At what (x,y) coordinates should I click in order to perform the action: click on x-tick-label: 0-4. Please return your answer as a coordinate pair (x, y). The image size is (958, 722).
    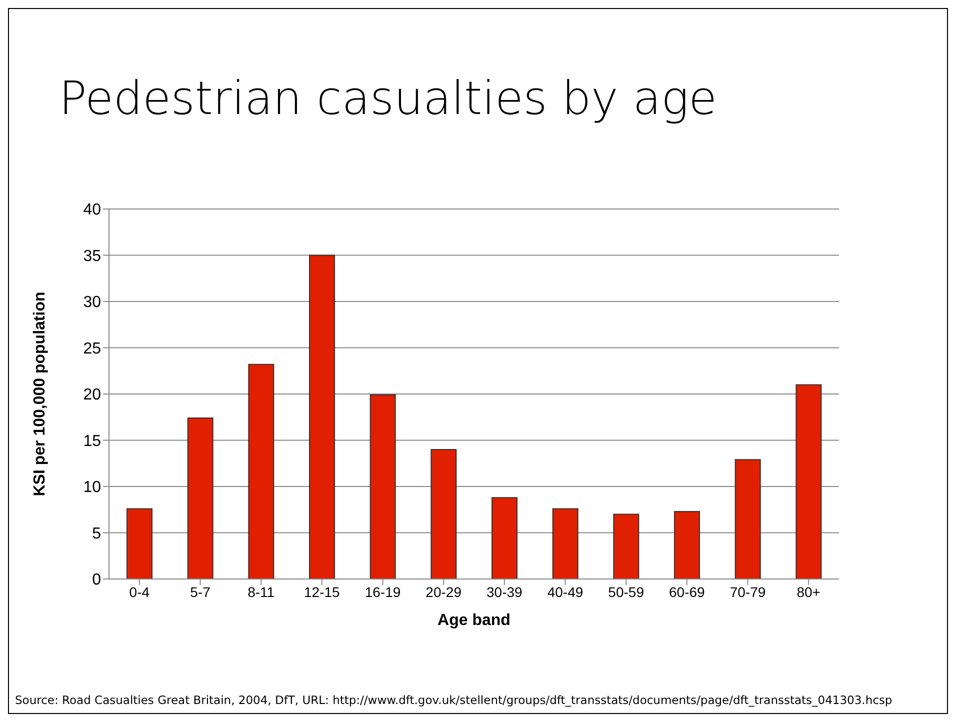
    Looking at the image, I should click on (139, 592).